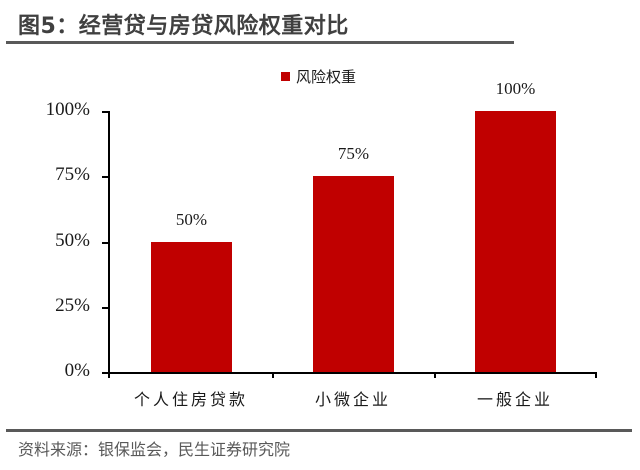 This screenshot has height=470, width=640. What do you see at coordinates (183, 26) in the screenshot?
I see `figure-title: 图5：经营贷与房贷风险权重对比` at bounding box center [183, 26].